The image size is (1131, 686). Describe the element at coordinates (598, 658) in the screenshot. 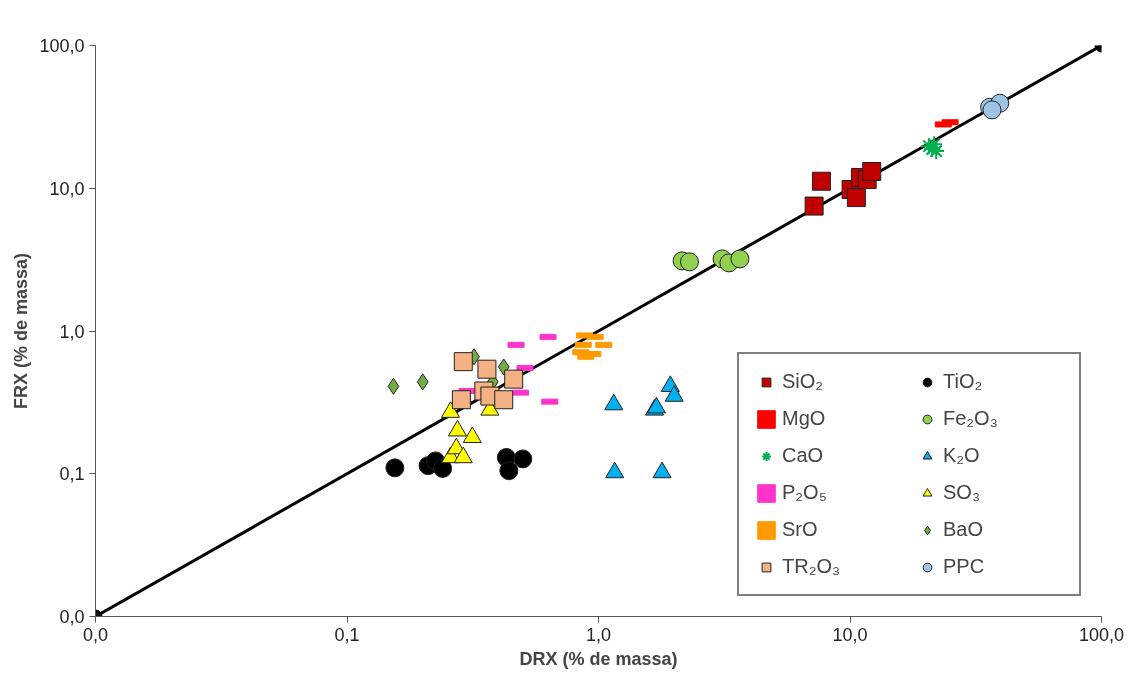

I see `x-axis-title: DRX (% de massa)` at that location.